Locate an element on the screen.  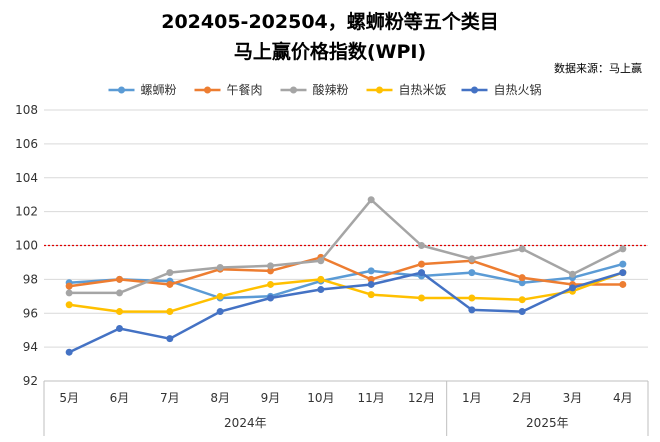
legend-label: 自热米饭 is located at coordinates (423, 90).